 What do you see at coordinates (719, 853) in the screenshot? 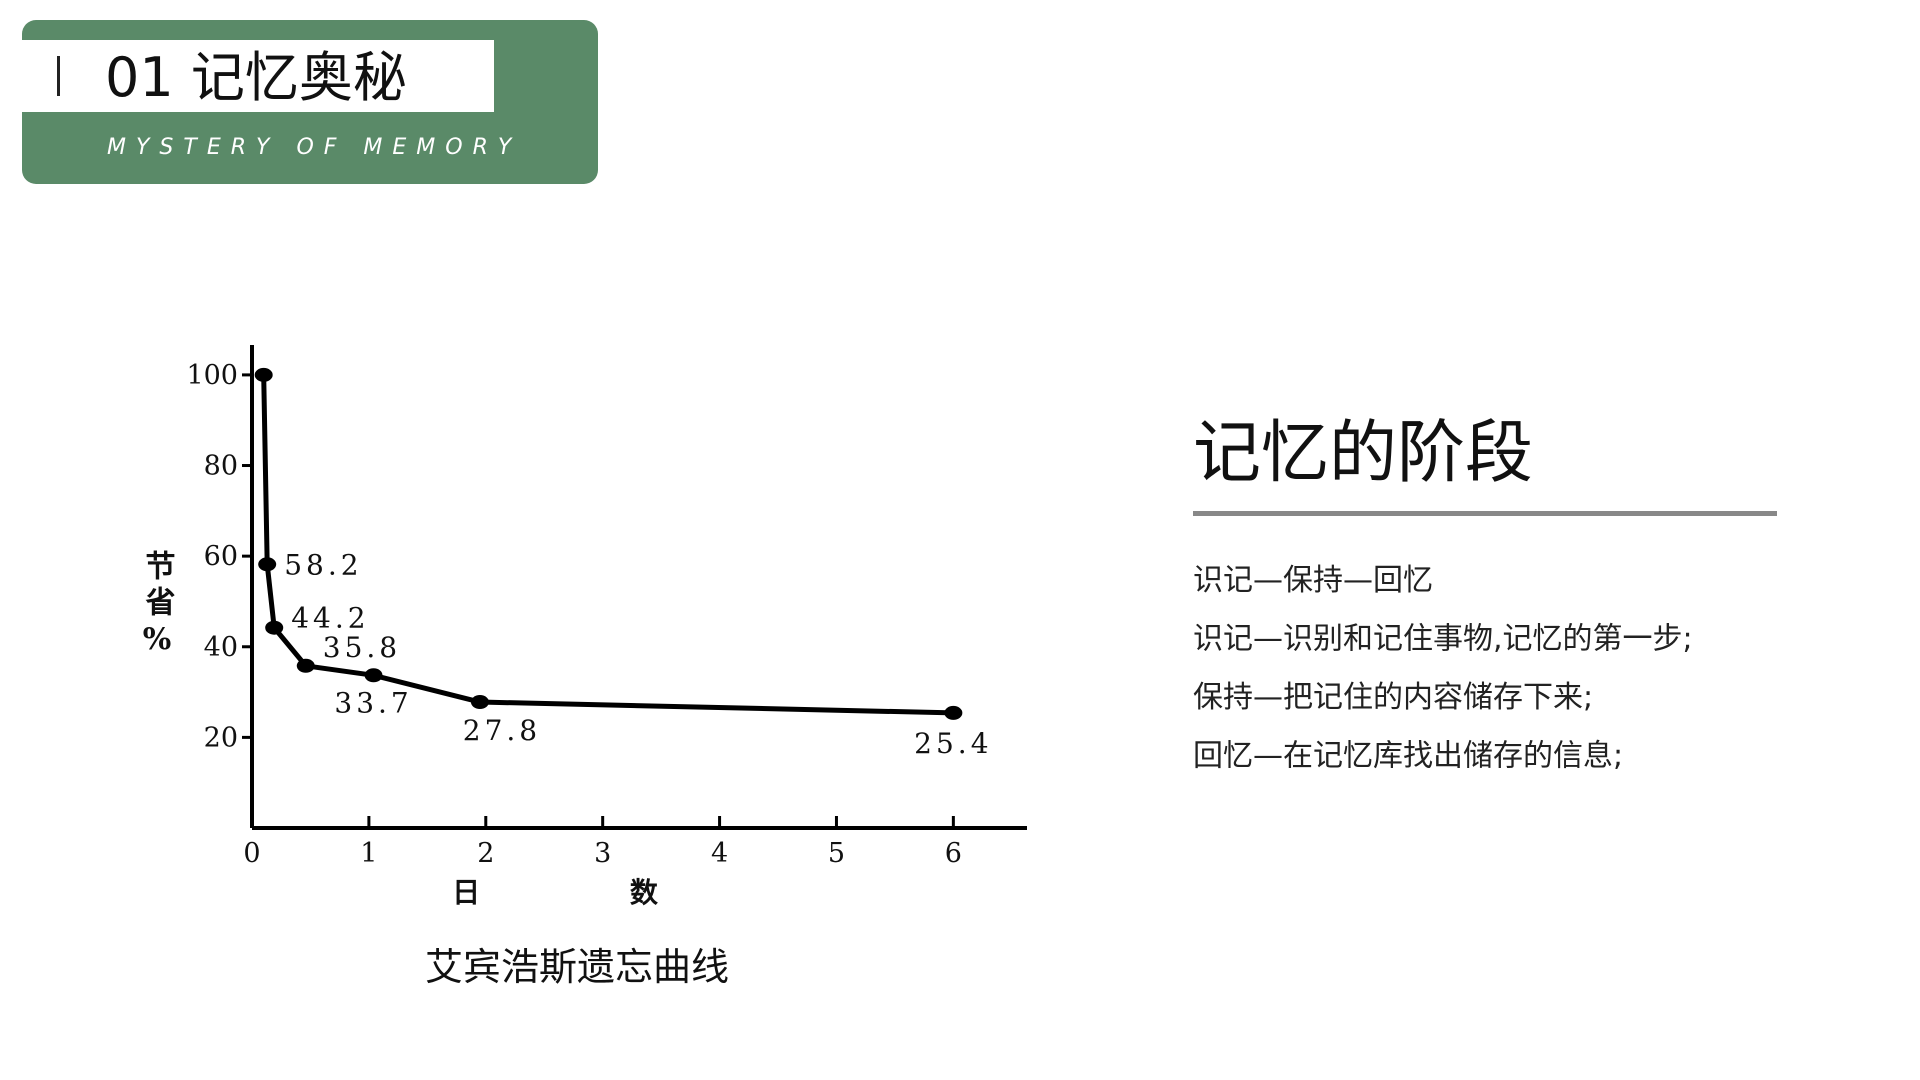
I see `x-tick-label: 4` at bounding box center [719, 853].